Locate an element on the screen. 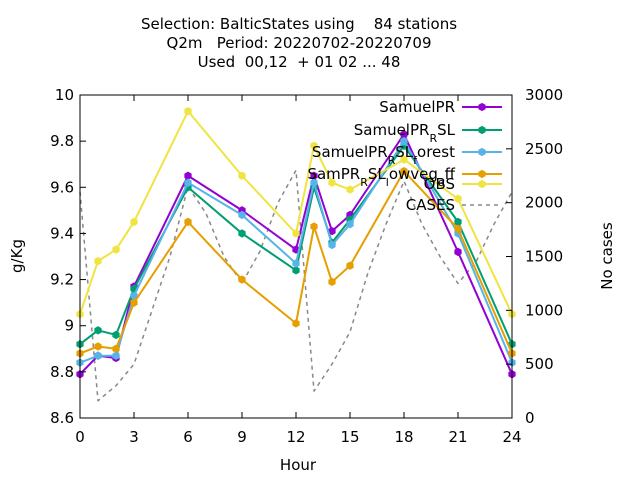 The image size is (640, 480). x-tick-label: 15 is located at coordinates (349, 437).